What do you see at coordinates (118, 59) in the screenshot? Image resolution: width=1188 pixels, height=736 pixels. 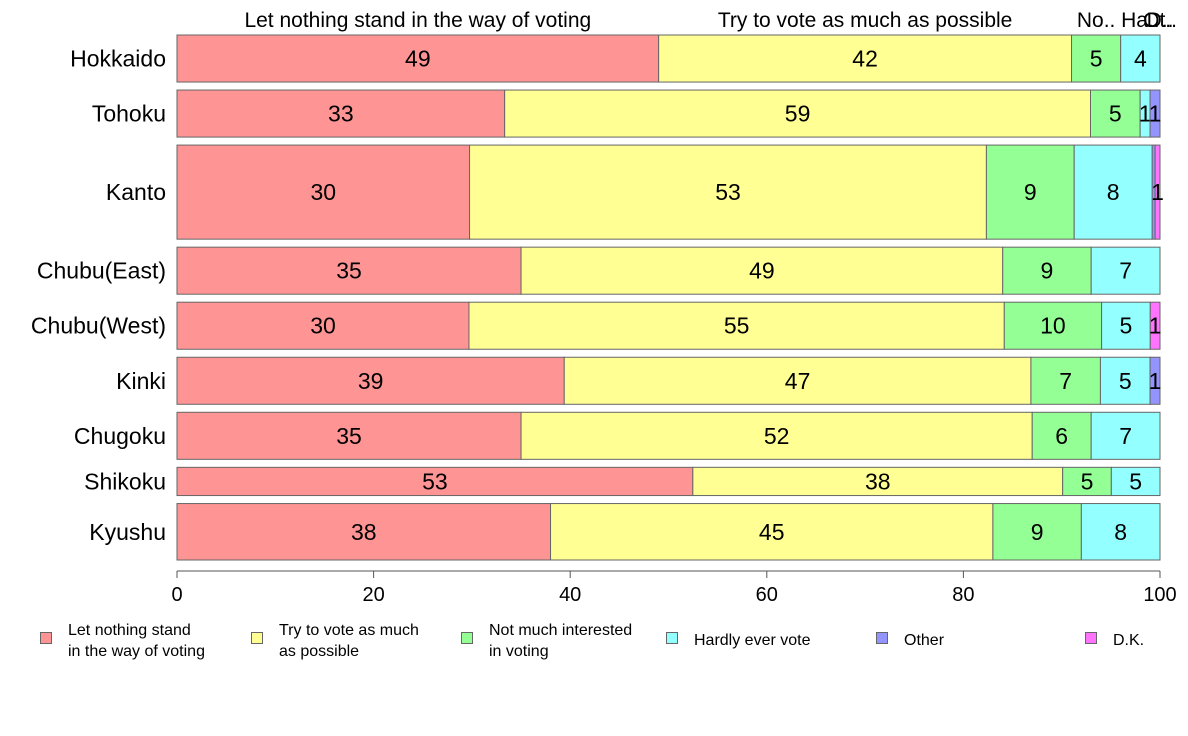 I see `category-label: Hokkaido` at bounding box center [118, 59].